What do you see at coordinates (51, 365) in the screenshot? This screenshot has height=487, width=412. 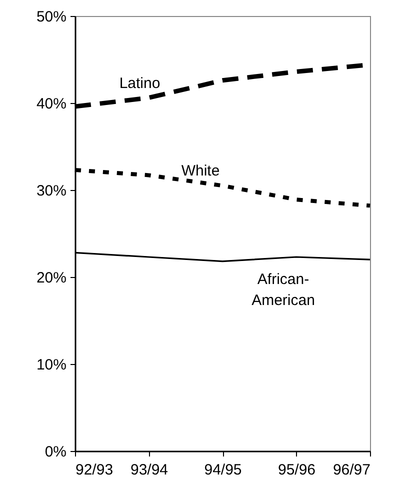 I see `y-tick-label: 10%` at bounding box center [51, 365].